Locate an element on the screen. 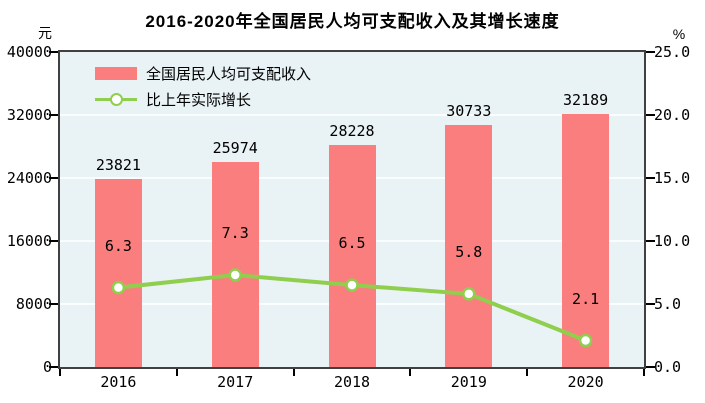 This screenshot has height=403, width=705. y-axis-label-right-5.0: 5.0 is located at coordinates (668, 304).